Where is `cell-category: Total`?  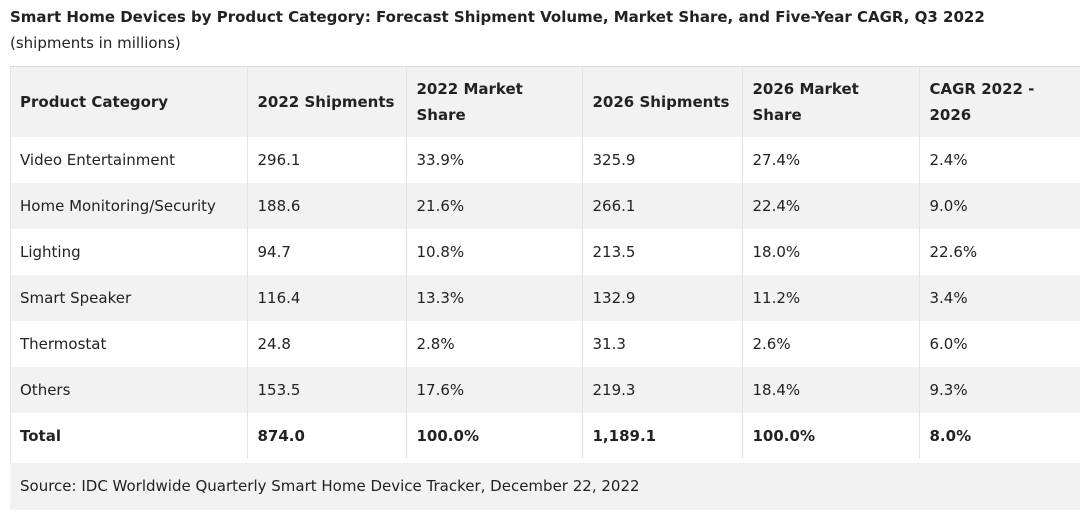
cell-category: Total is located at coordinates (129, 436).